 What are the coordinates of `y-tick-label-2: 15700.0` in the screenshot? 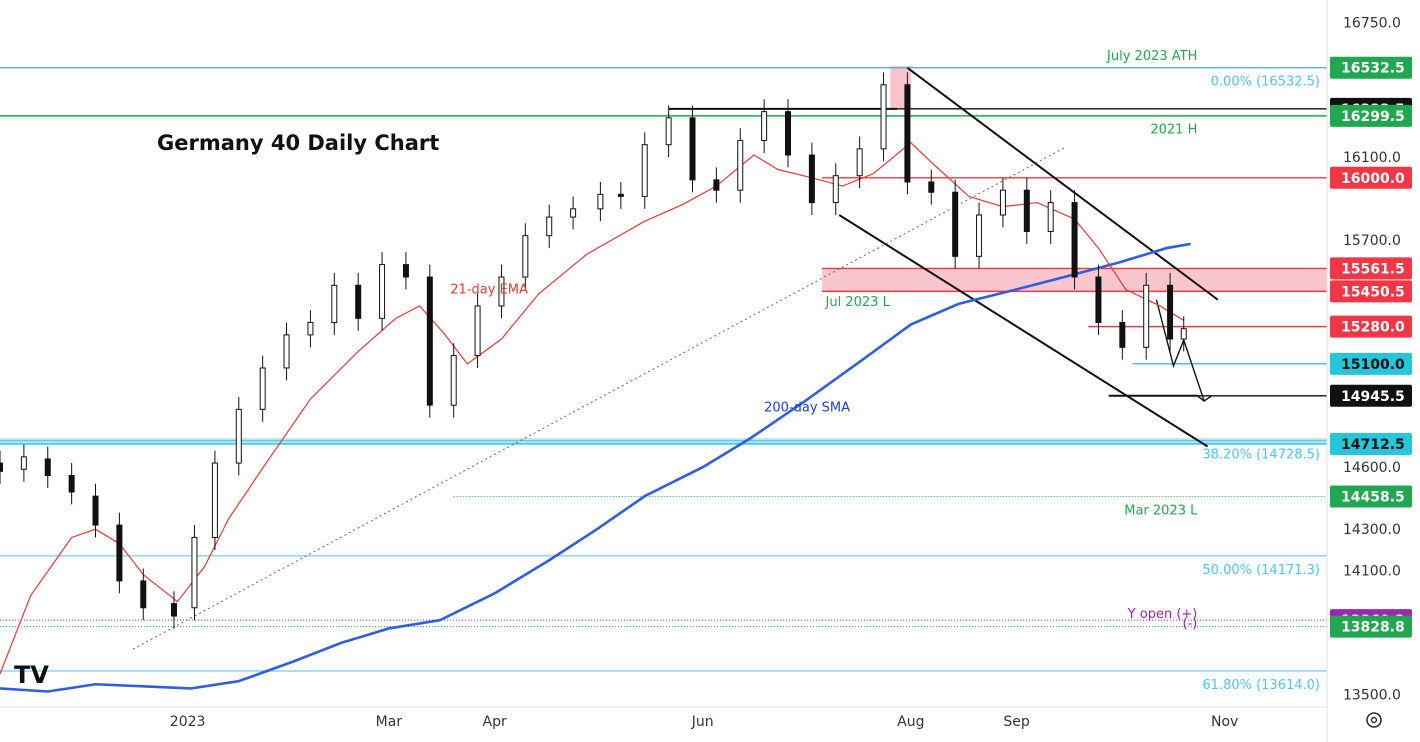 It's located at (1372, 241).